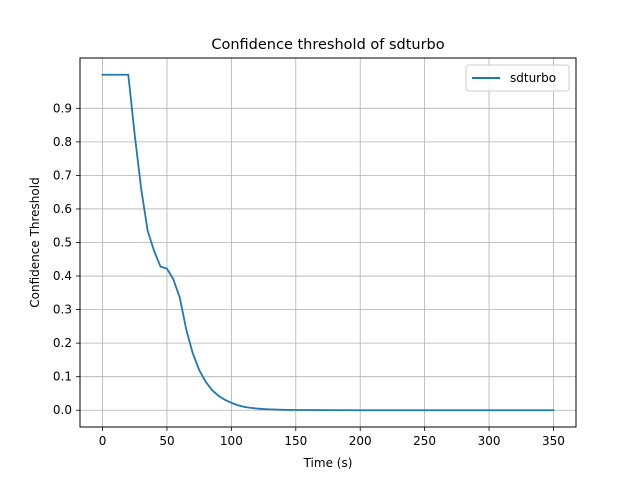  I want to click on x-tick-label: 250, so click(424, 441).